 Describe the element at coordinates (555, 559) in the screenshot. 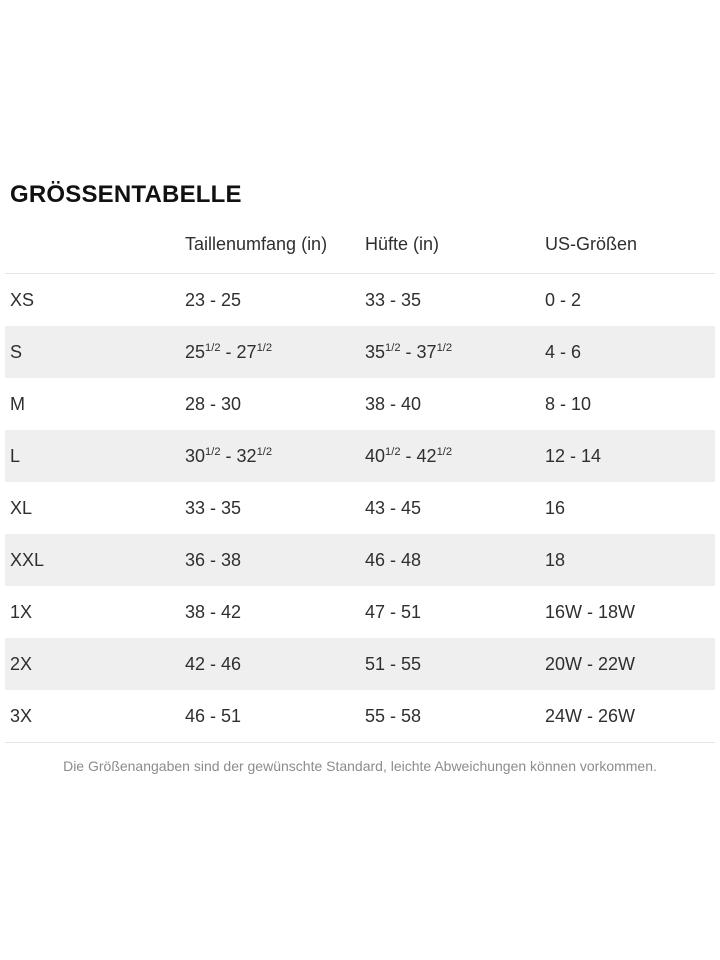

I see `cell-us: 18` at that location.